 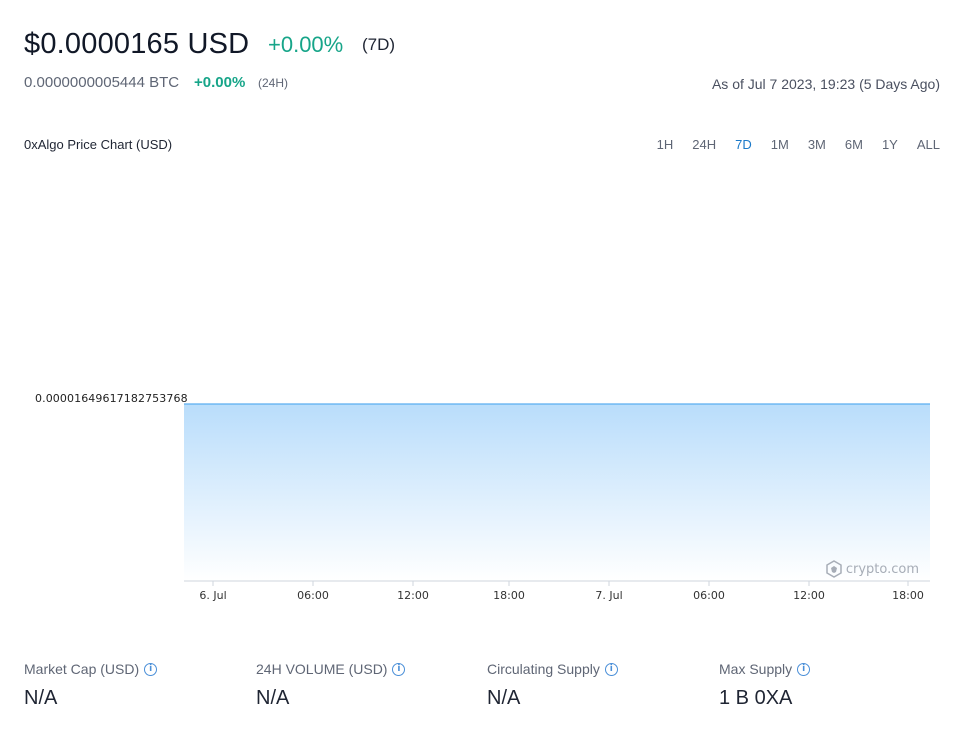 I want to click on price-usd: $0.0000165 USD, so click(x=137, y=44).